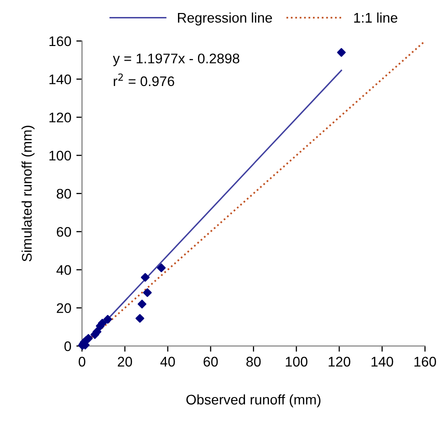 This screenshot has width=438, height=425. What do you see at coordinates (60, 41) in the screenshot?
I see `y-tick-label: 160` at bounding box center [60, 41].